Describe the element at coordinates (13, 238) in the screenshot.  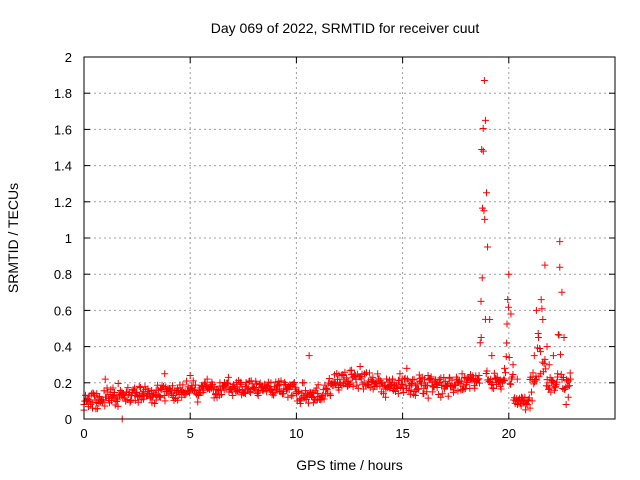
I see `y-axis-label: SRMTID / TECUs` at that location.